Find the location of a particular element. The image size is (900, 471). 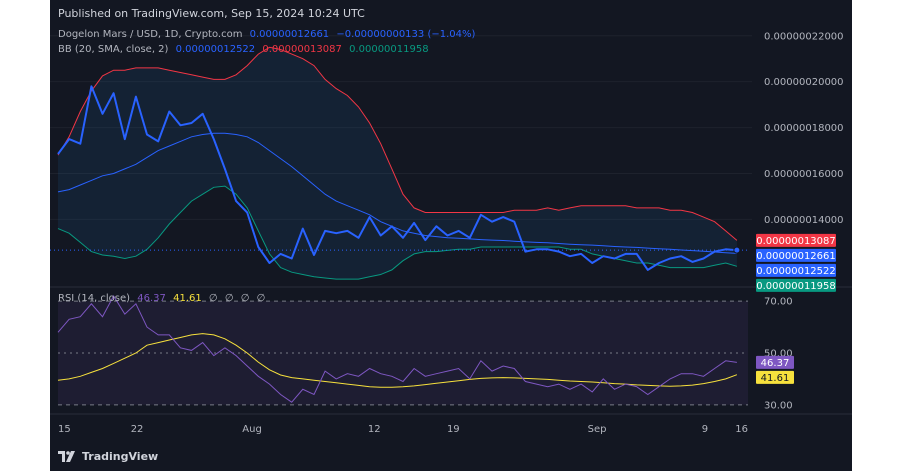

time-tick-label-2: Aug is located at coordinates (252, 429).